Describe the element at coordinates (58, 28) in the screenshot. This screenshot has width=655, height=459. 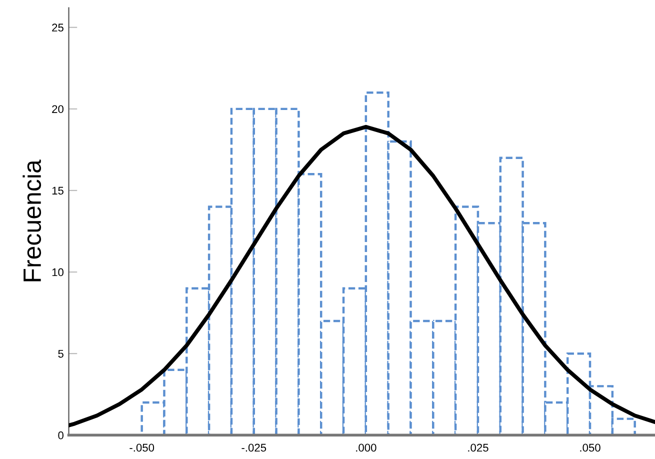
I see `y-tick-label: 25` at that location.